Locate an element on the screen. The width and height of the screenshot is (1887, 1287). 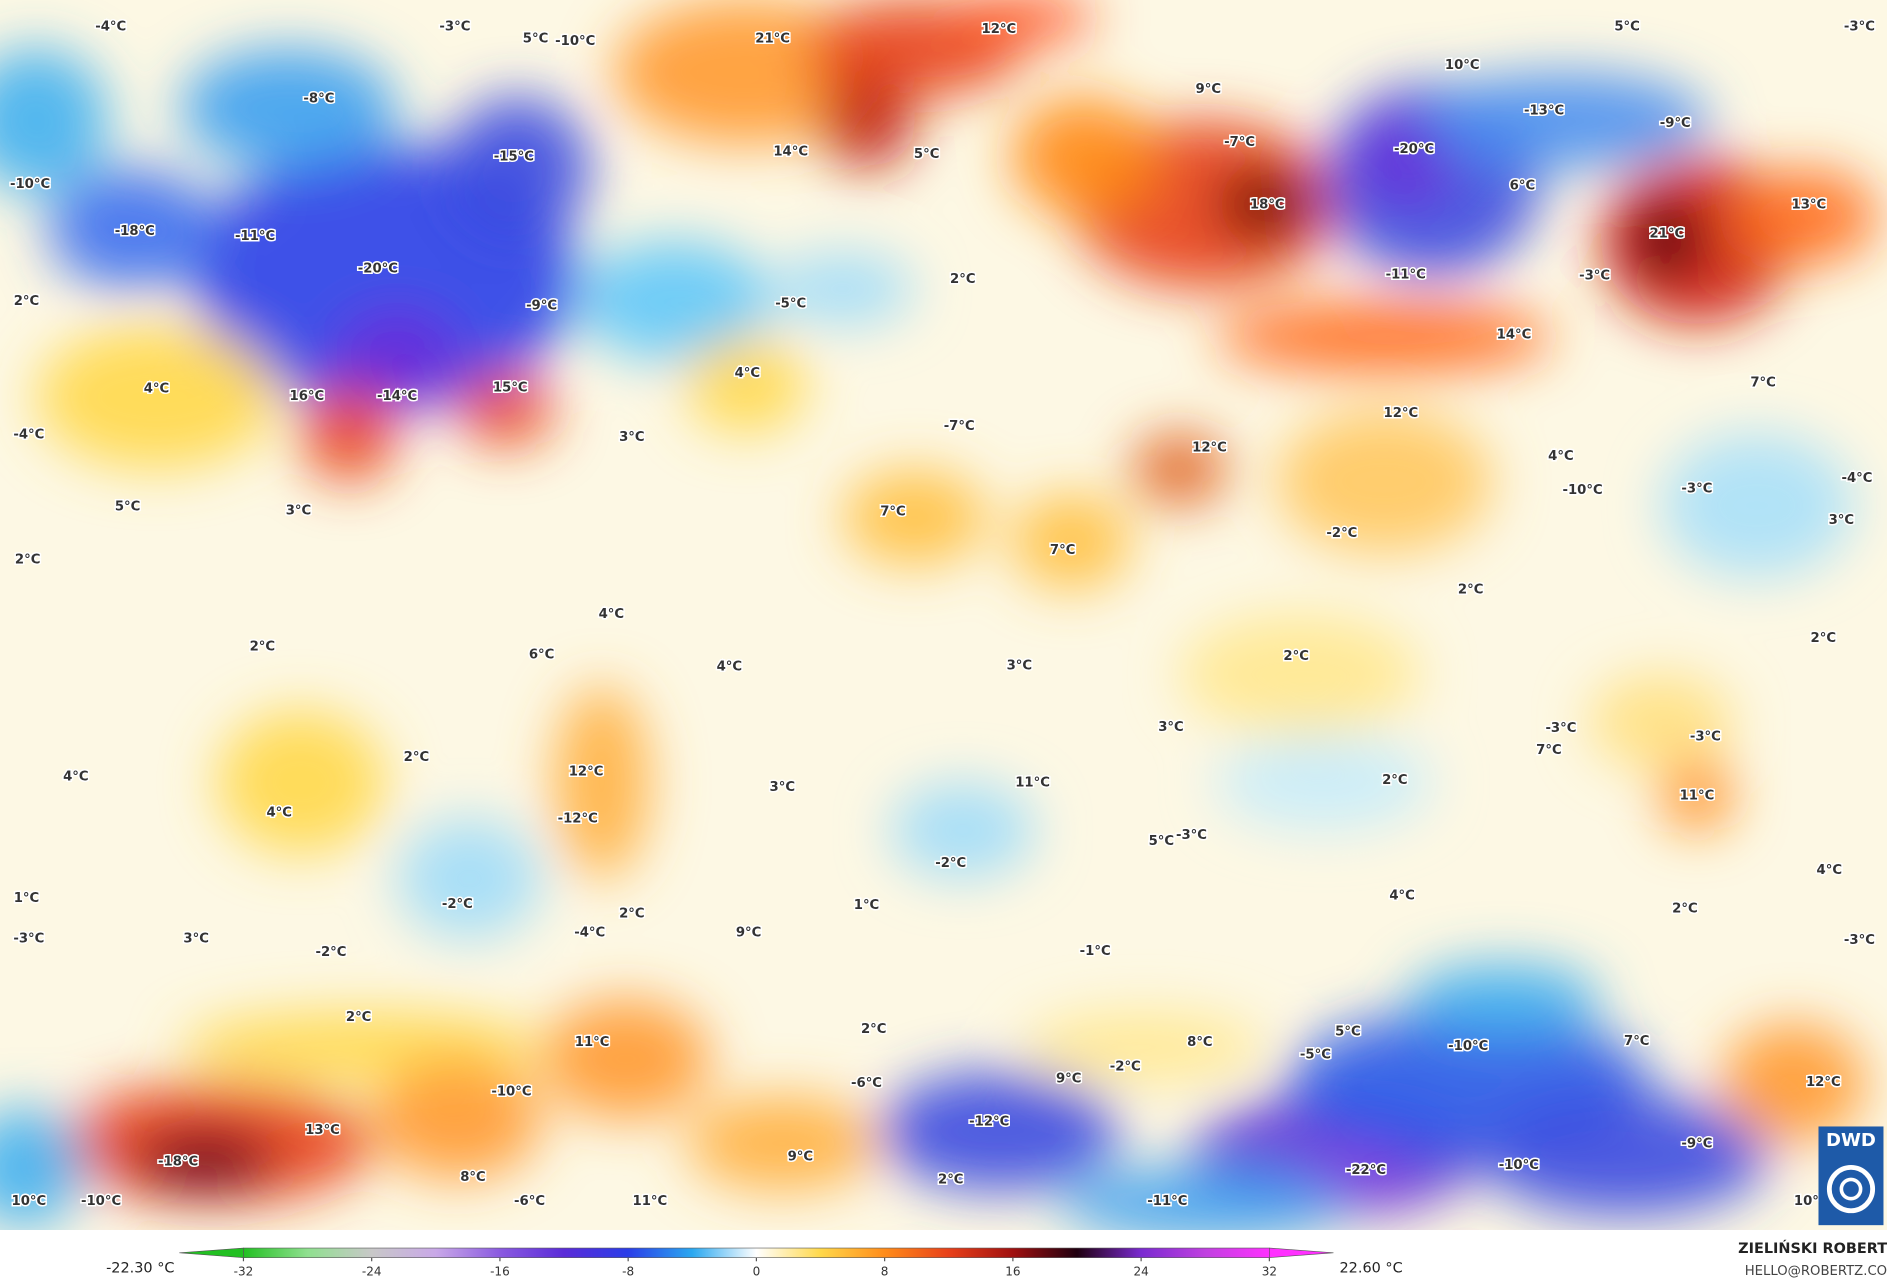
colorbar-tick-label: 0 is located at coordinates (757, 1272).